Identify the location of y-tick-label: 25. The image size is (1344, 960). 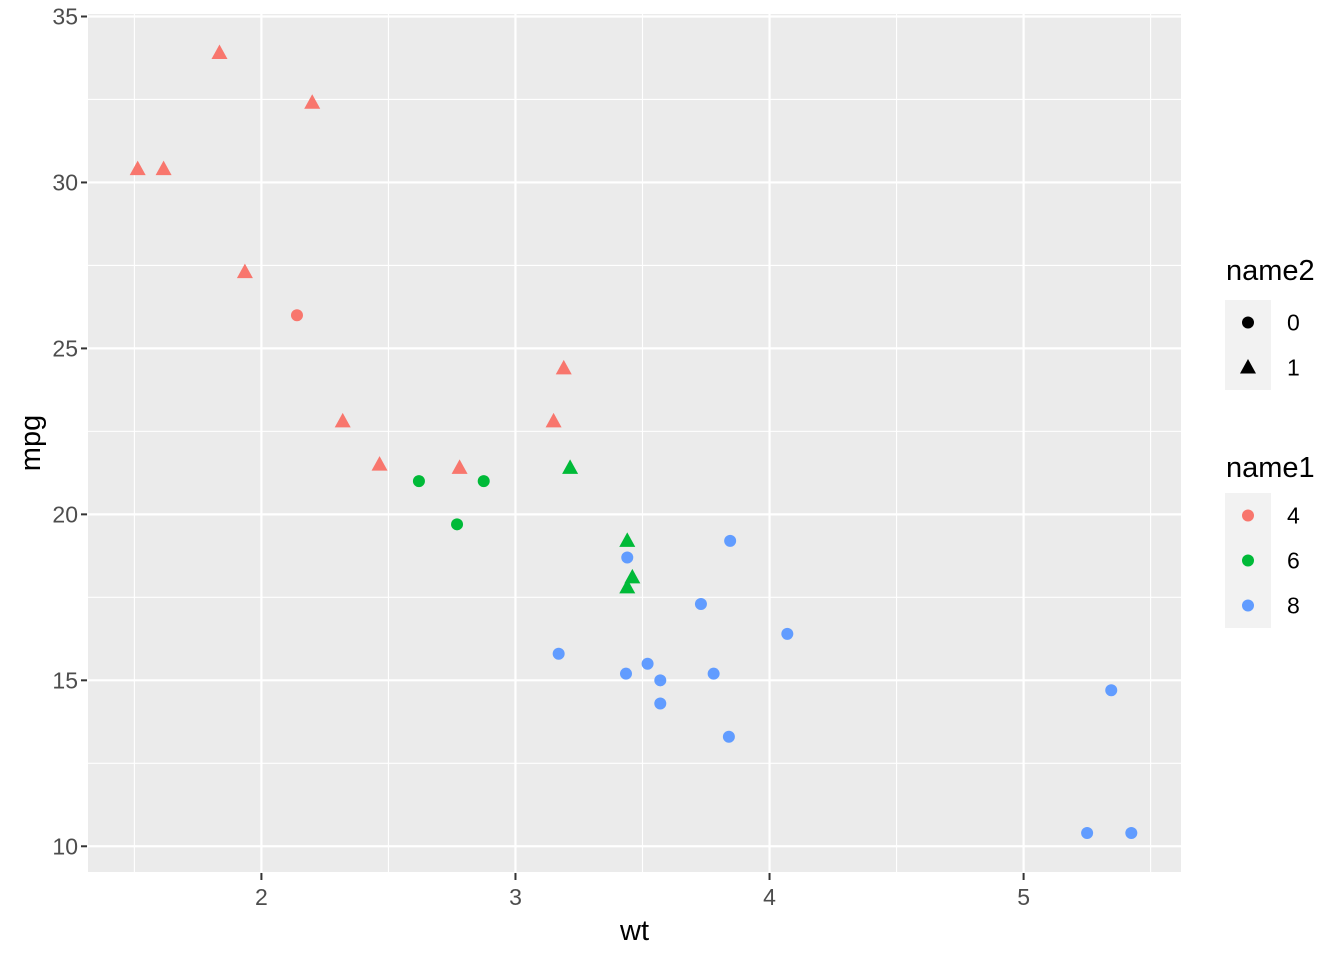
(65, 348).